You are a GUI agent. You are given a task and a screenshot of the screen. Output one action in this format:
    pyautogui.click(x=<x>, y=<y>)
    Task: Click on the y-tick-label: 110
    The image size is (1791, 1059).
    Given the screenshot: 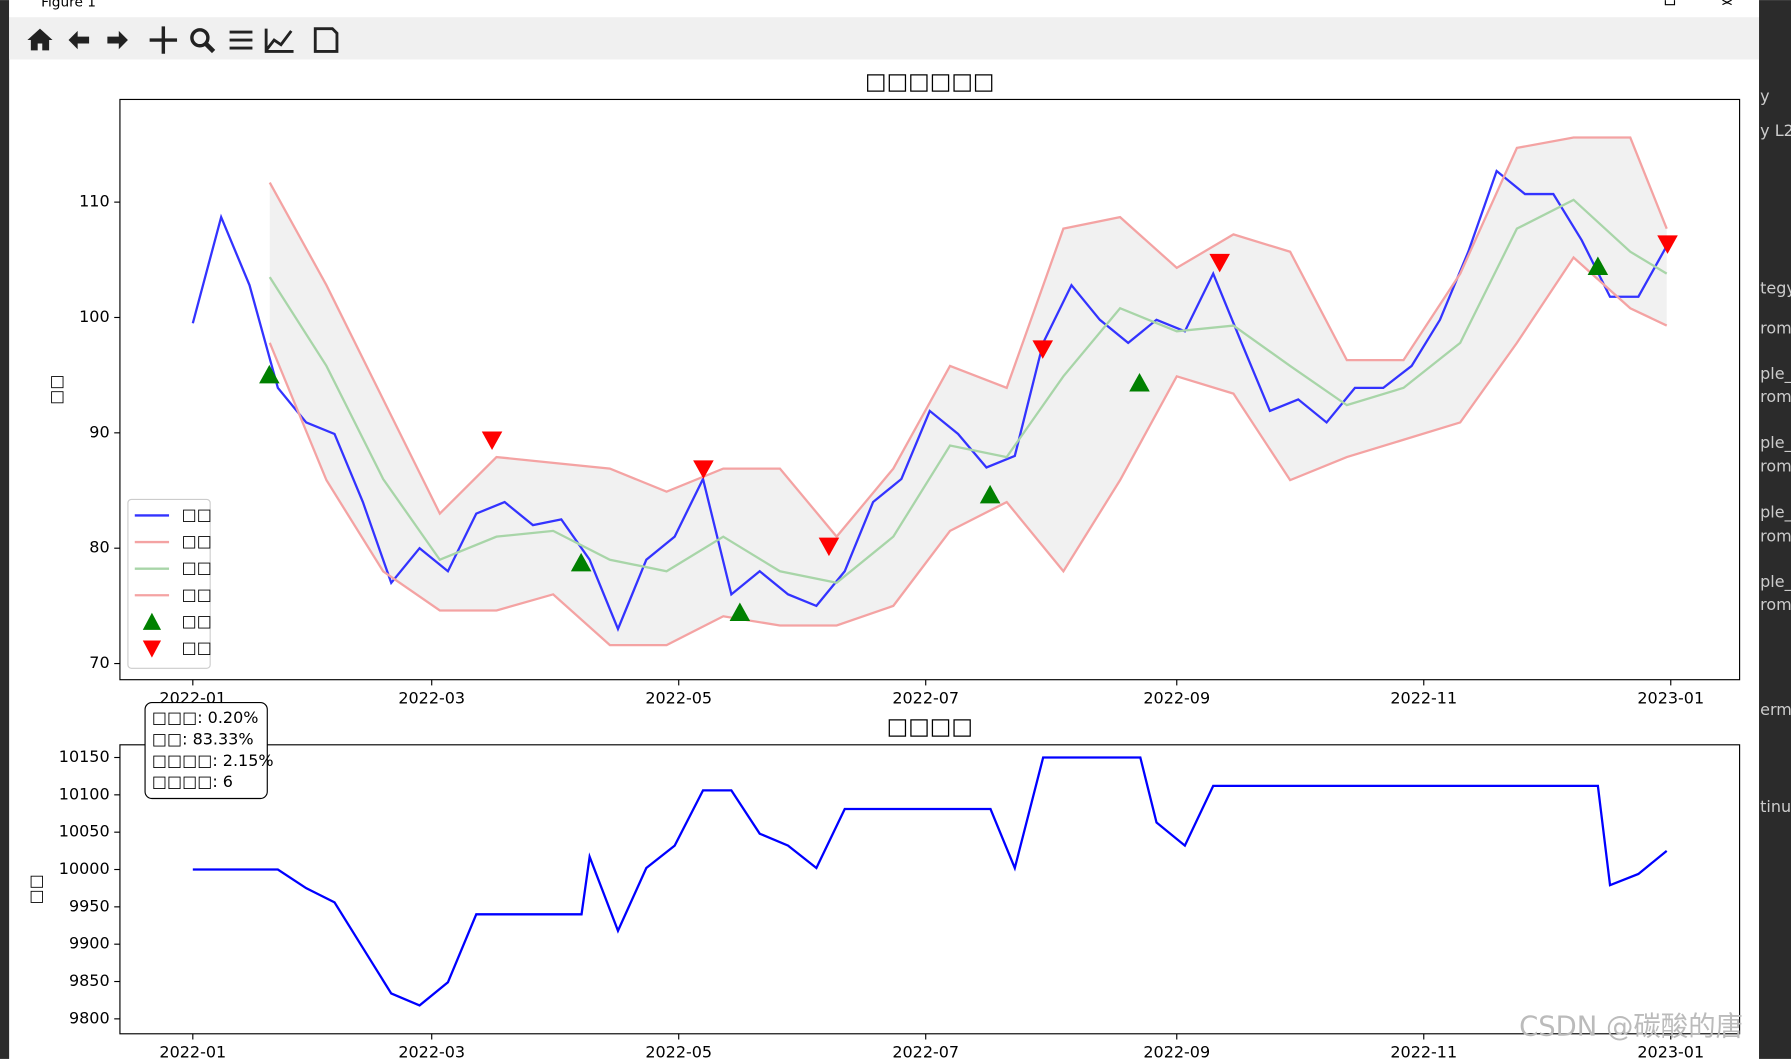 What is the action you would take?
    pyautogui.click(x=94, y=201)
    